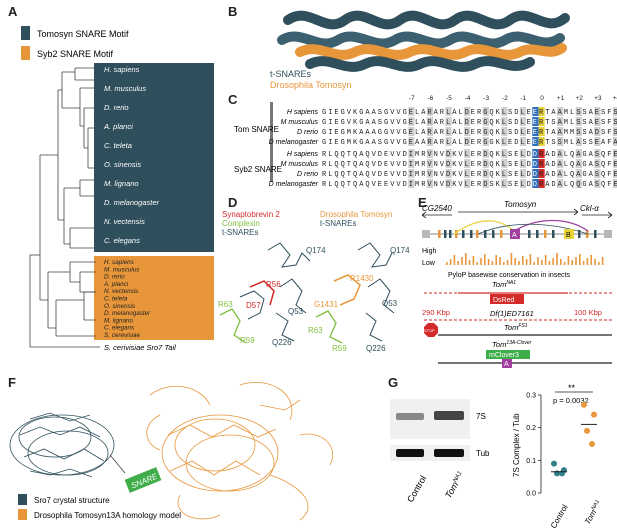  I want to click on alignment-residue: F, so click(609, 155).